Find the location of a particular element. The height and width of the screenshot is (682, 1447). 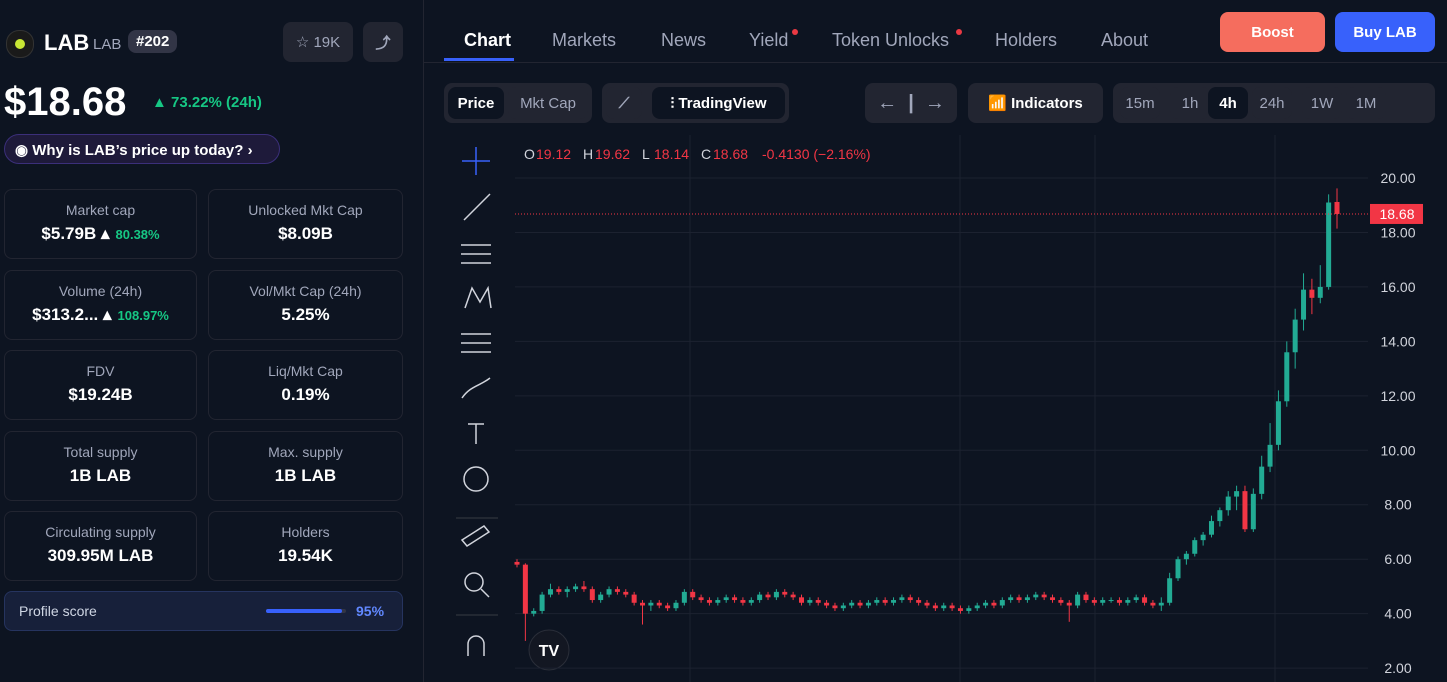

line-style: ⟋ is located at coordinates (624, 103).